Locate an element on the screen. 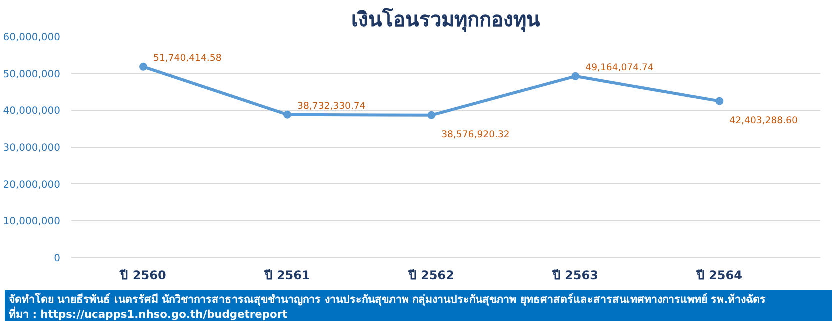  x-tick-label: ปี 2560 is located at coordinates (143, 275).